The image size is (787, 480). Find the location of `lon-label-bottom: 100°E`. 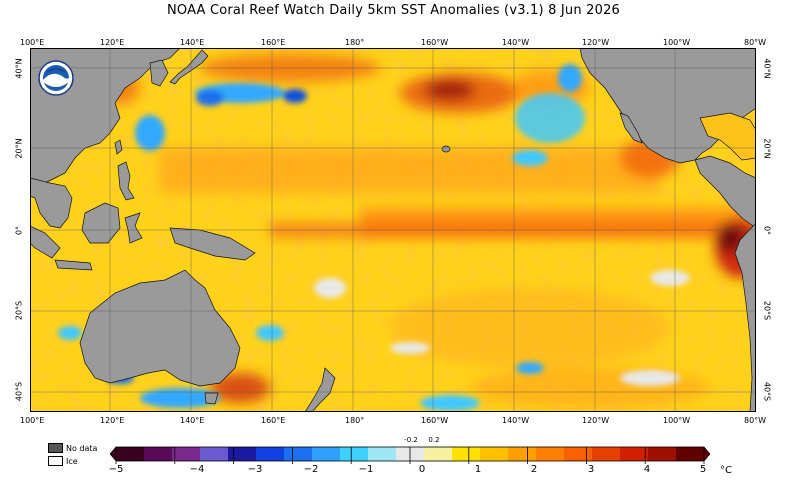

lon-label-bottom: 100°E is located at coordinates (32, 420).